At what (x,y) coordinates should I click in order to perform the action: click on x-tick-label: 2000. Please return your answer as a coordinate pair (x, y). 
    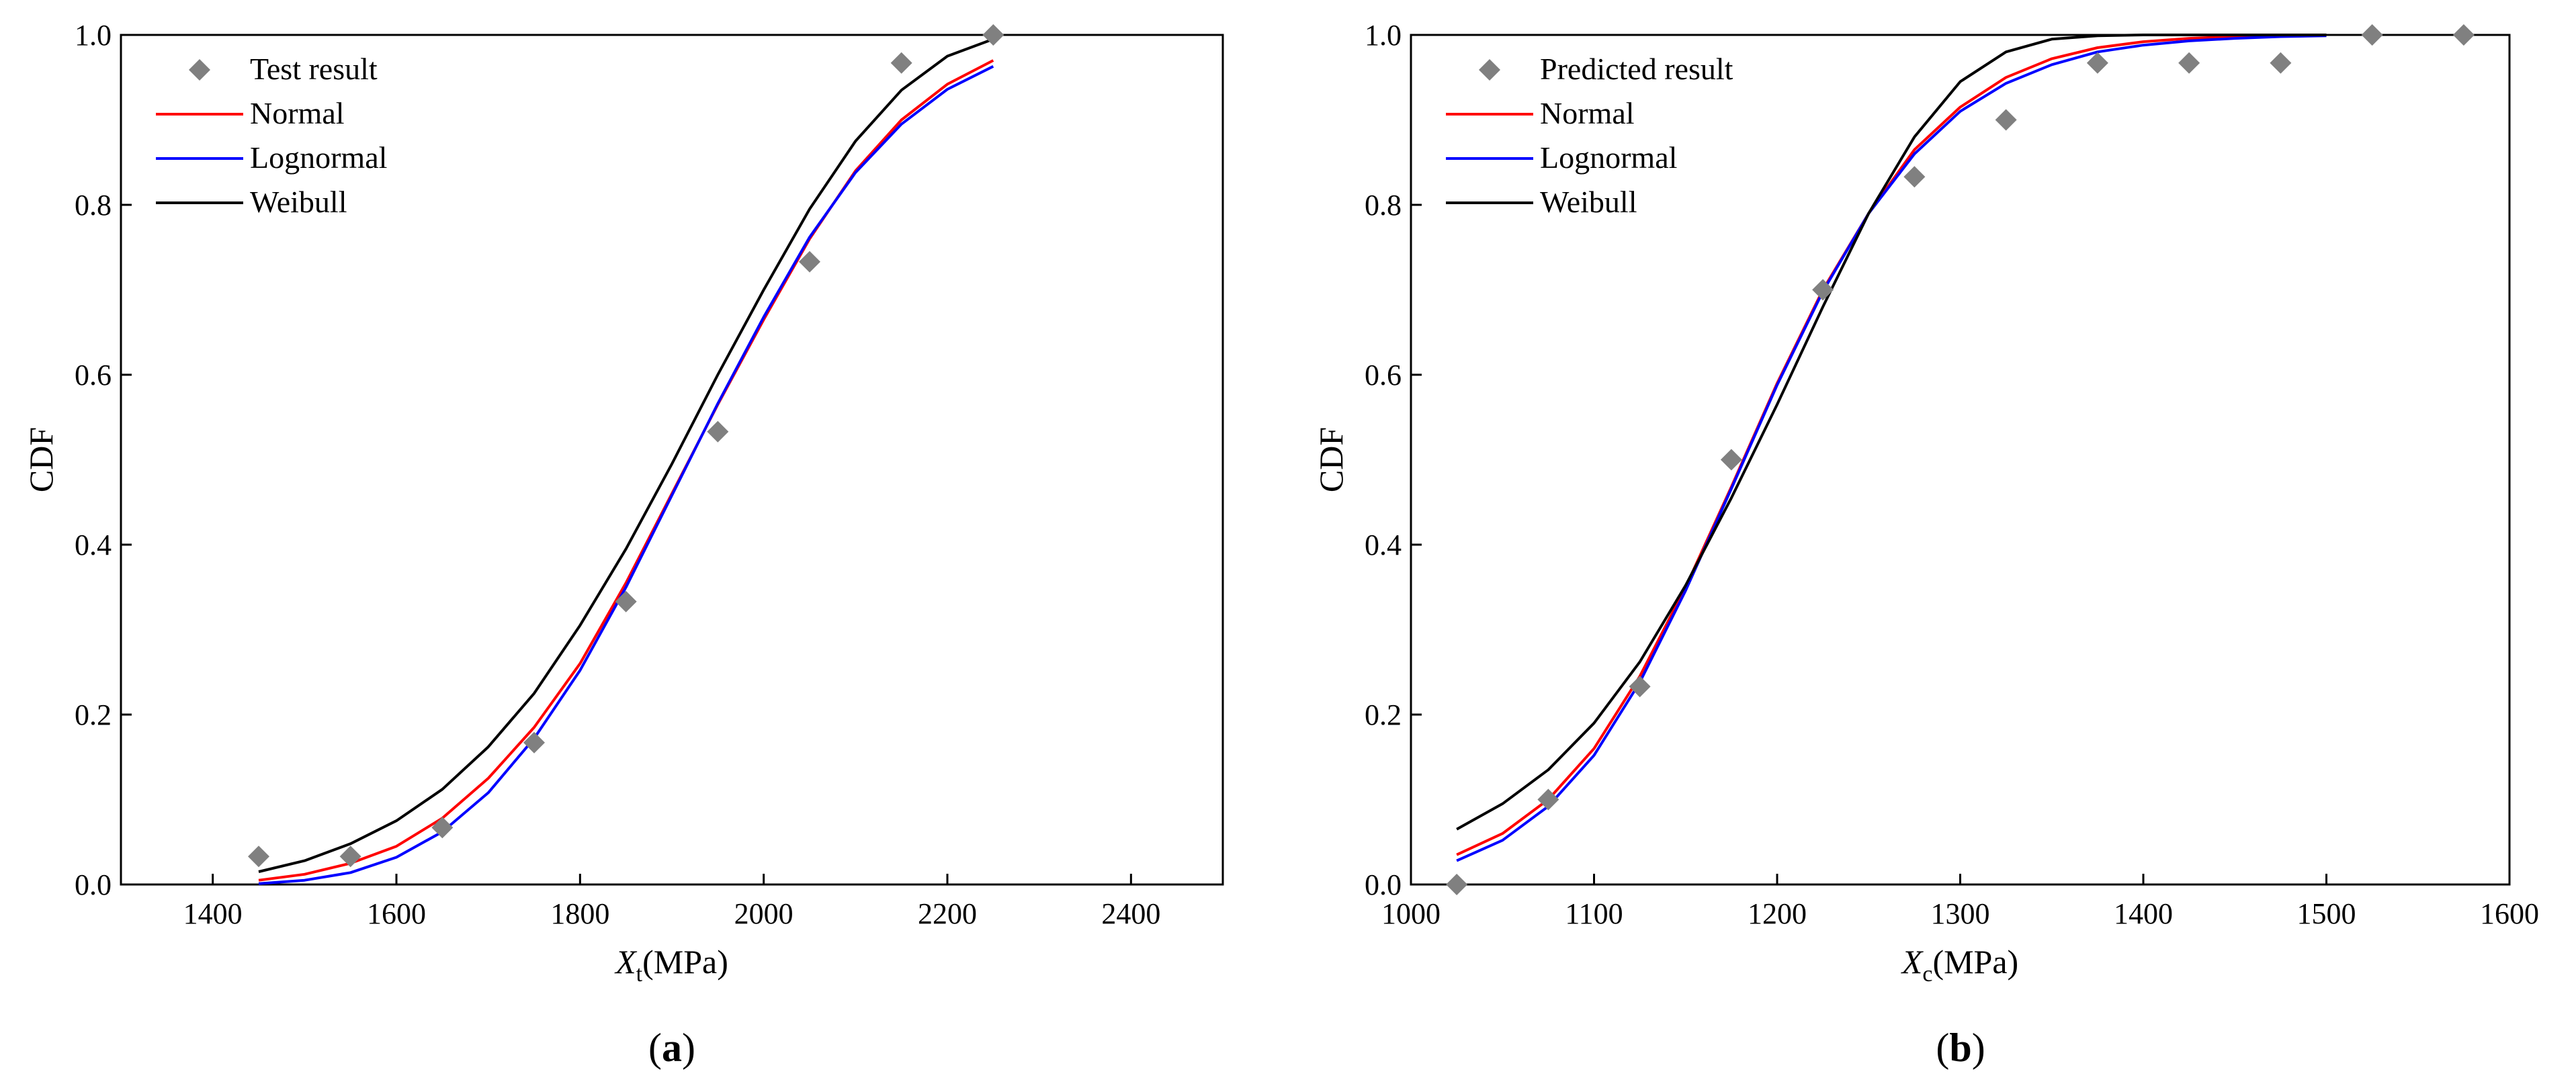
    Looking at the image, I should click on (763, 914).